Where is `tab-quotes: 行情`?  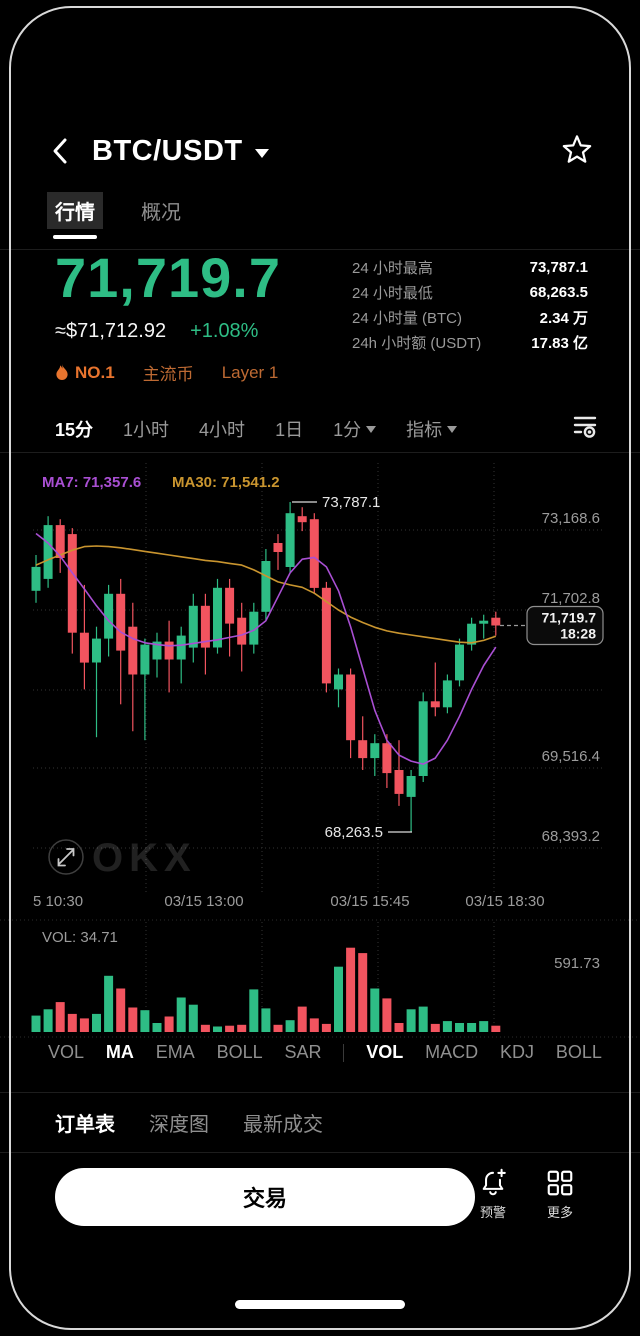
tab-quotes: 行情 is located at coordinates (75, 215).